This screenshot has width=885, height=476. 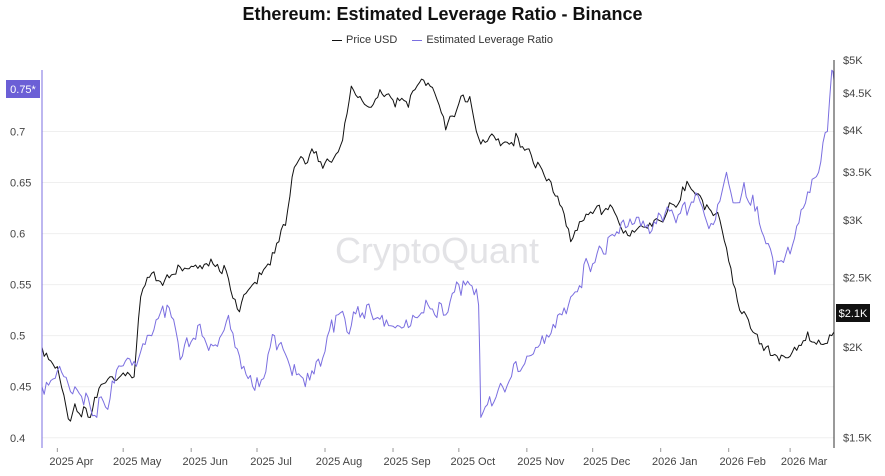 What do you see at coordinates (857, 94) in the screenshot?
I see `y-right-tick-label: $4.5K` at bounding box center [857, 94].